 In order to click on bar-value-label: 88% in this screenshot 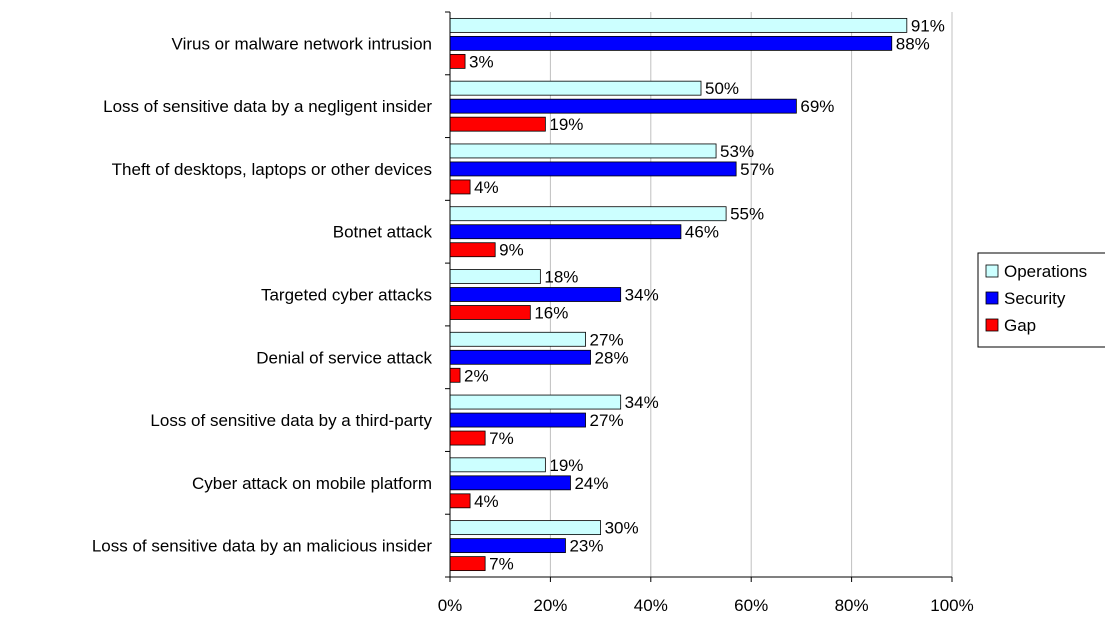, I will do `click(913, 43)`.